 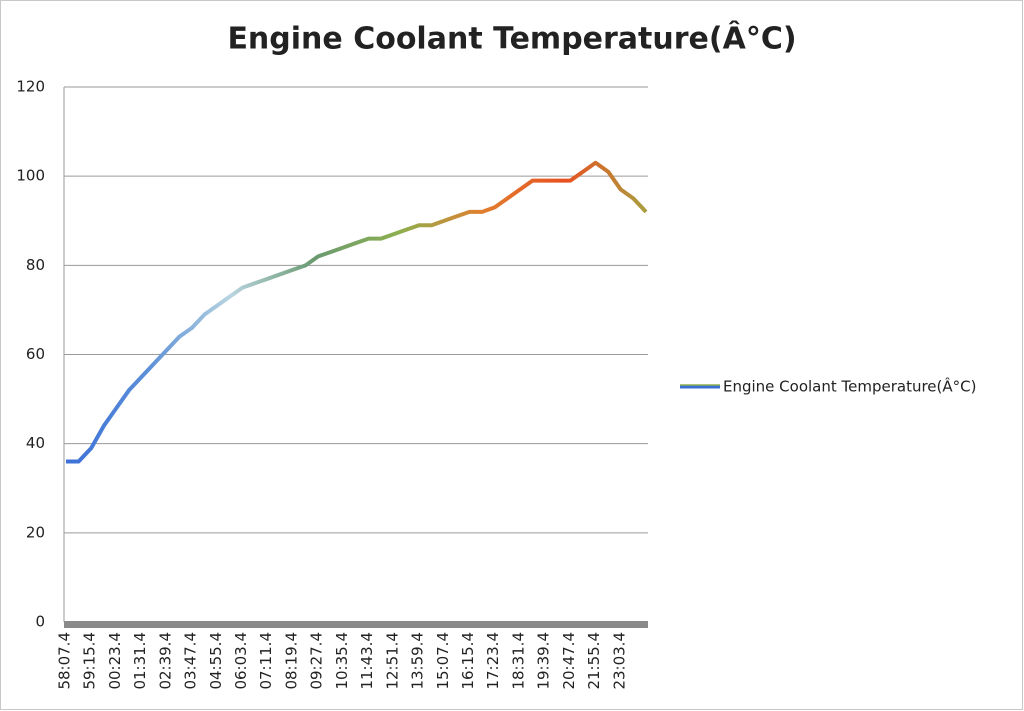 I want to click on x-tick-label: 23:03.4, so click(x=619, y=661).